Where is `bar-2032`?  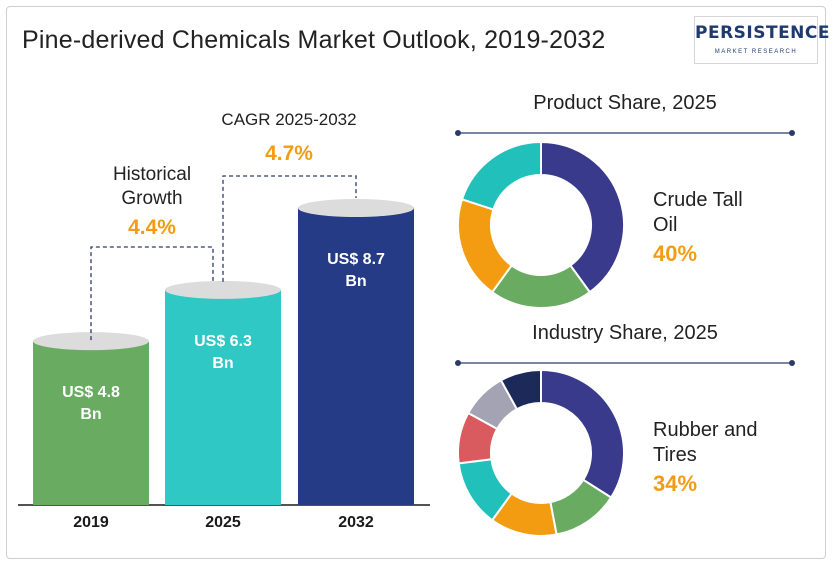 bar-2032 is located at coordinates (356, 356).